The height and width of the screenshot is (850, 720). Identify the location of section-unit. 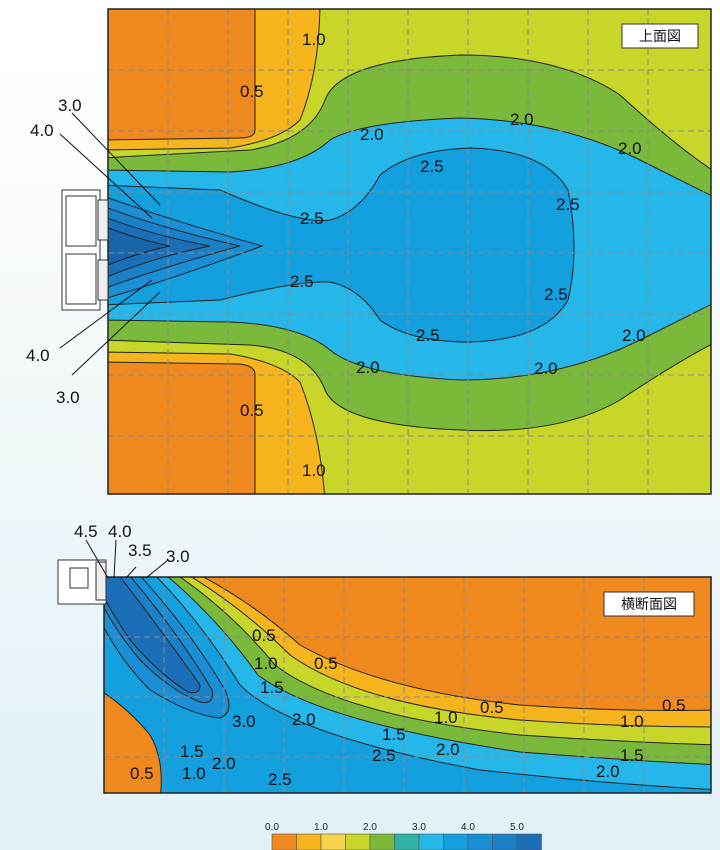
(82, 582).